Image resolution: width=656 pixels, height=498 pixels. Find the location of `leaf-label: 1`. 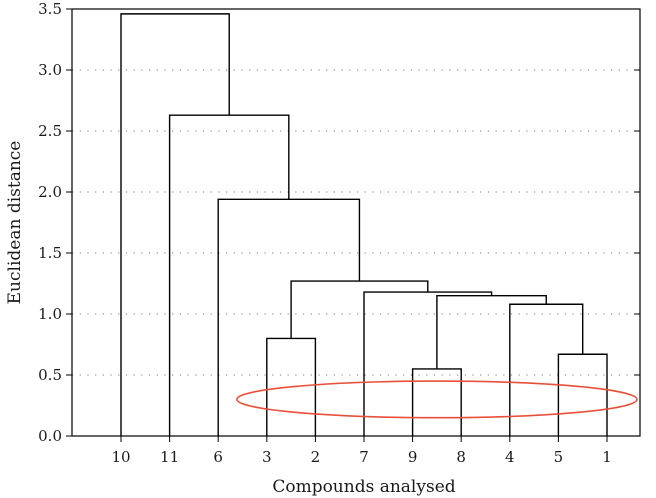

leaf-label: 1 is located at coordinates (607, 457).